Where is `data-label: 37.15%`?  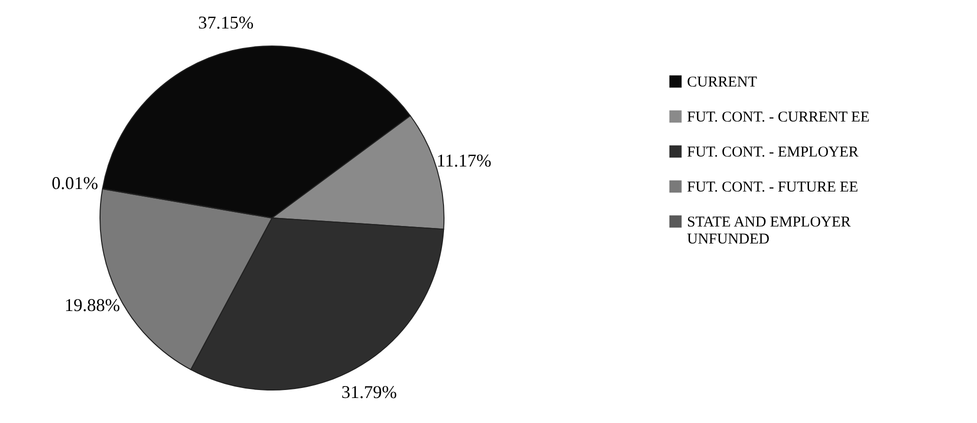
data-label: 37.15% is located at coordinates (226, 22).